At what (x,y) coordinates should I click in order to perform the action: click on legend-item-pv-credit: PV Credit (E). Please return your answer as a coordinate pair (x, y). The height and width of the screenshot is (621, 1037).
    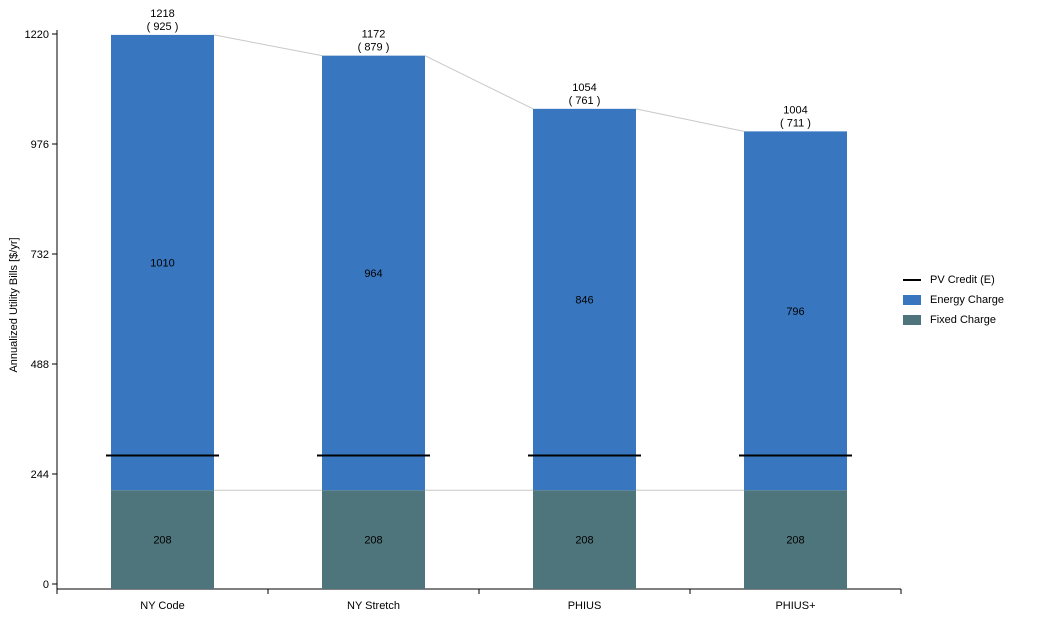
    Looking at the image, I should click on (953, 280).